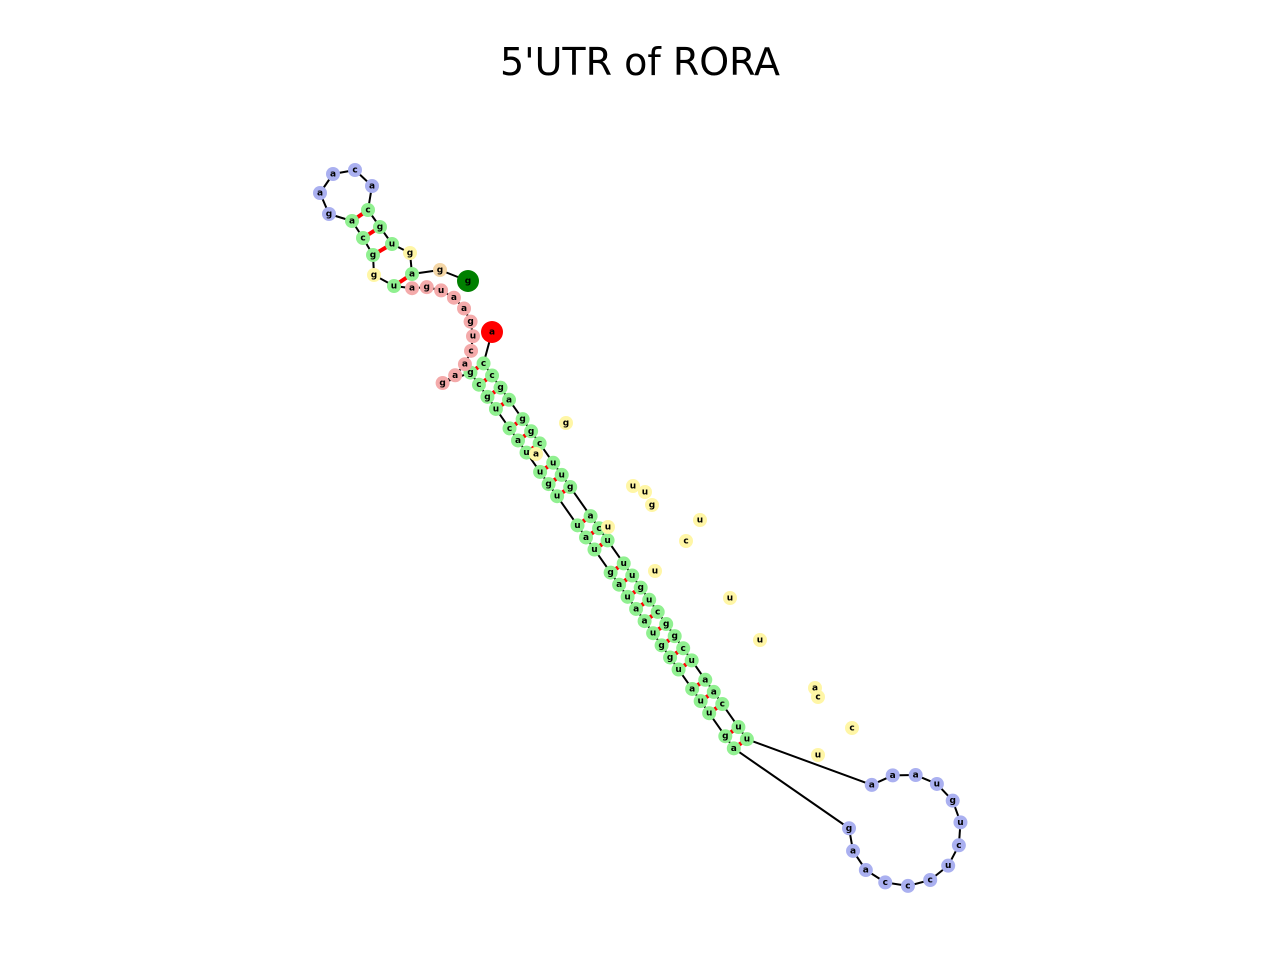 The width and height of the screenshot is (1280, 960). Describe the element at coordinates (849, 828) in the screenshot. I see `hairpin-loop-nucleotide: g` at that location.